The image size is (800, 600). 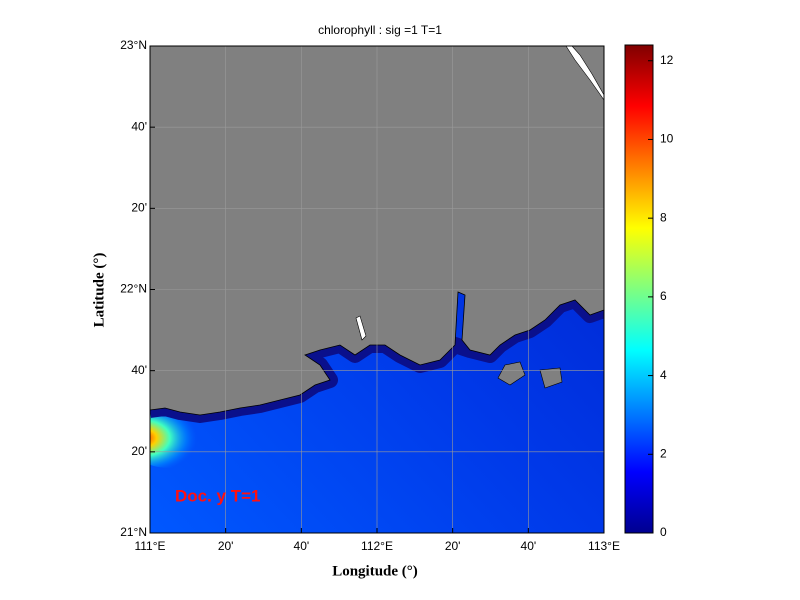 What do you see at coordinates (361, 328) in the screenshot?
I see `lake` at bounding box center [361, 328].